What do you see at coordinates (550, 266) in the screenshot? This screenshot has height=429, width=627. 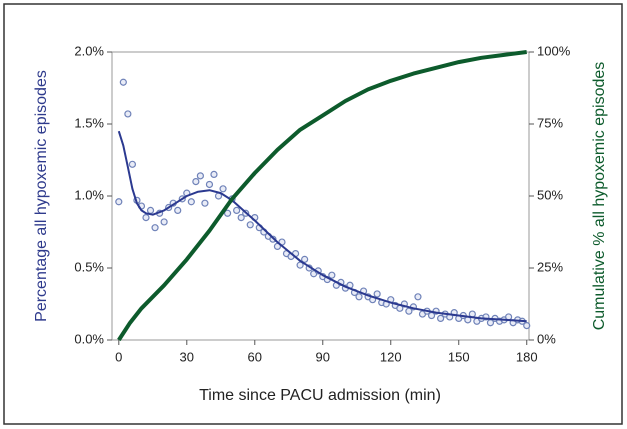 I see `y2-tick-label: 25%` at bounding box center [550, 266].